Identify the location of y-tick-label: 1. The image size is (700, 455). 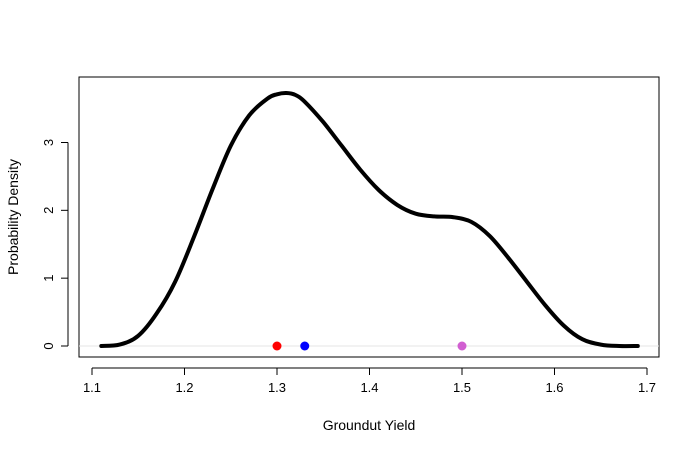
(48, 278).